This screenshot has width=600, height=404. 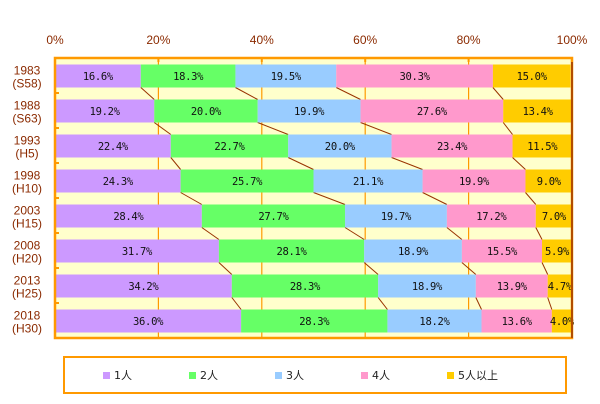 What do you see at coordinates (27, 71) in the screenshot?
I see `category-label-year: 1983` at bounding box center [27, 71].